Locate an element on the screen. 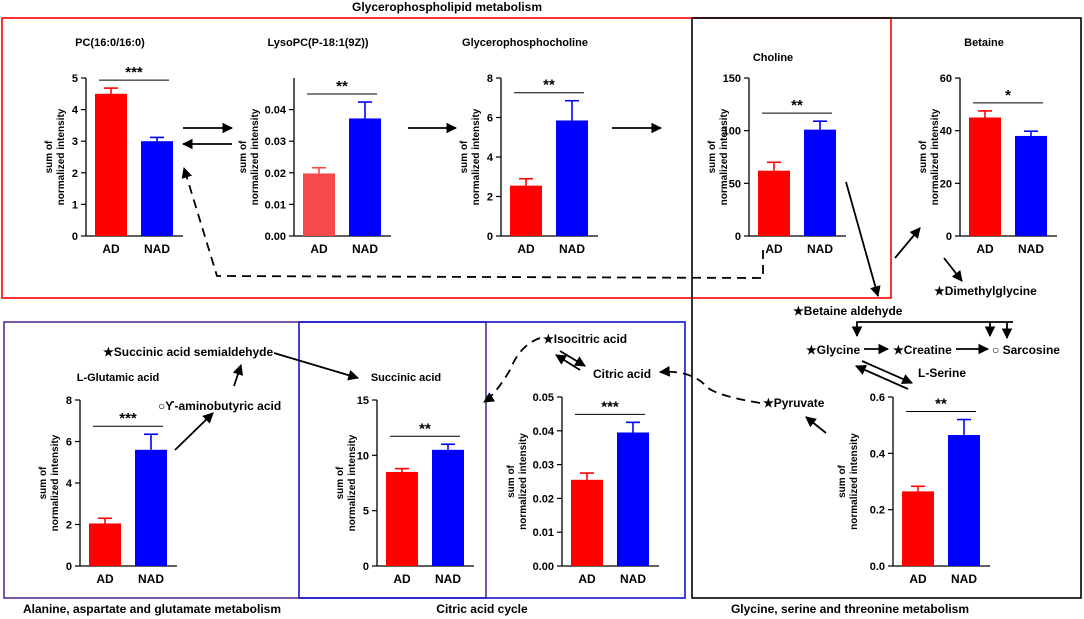 The width and height of the screenshot is (1084, 619). gpc-ylabel-line: sum of is located at coordinates (464, 156).